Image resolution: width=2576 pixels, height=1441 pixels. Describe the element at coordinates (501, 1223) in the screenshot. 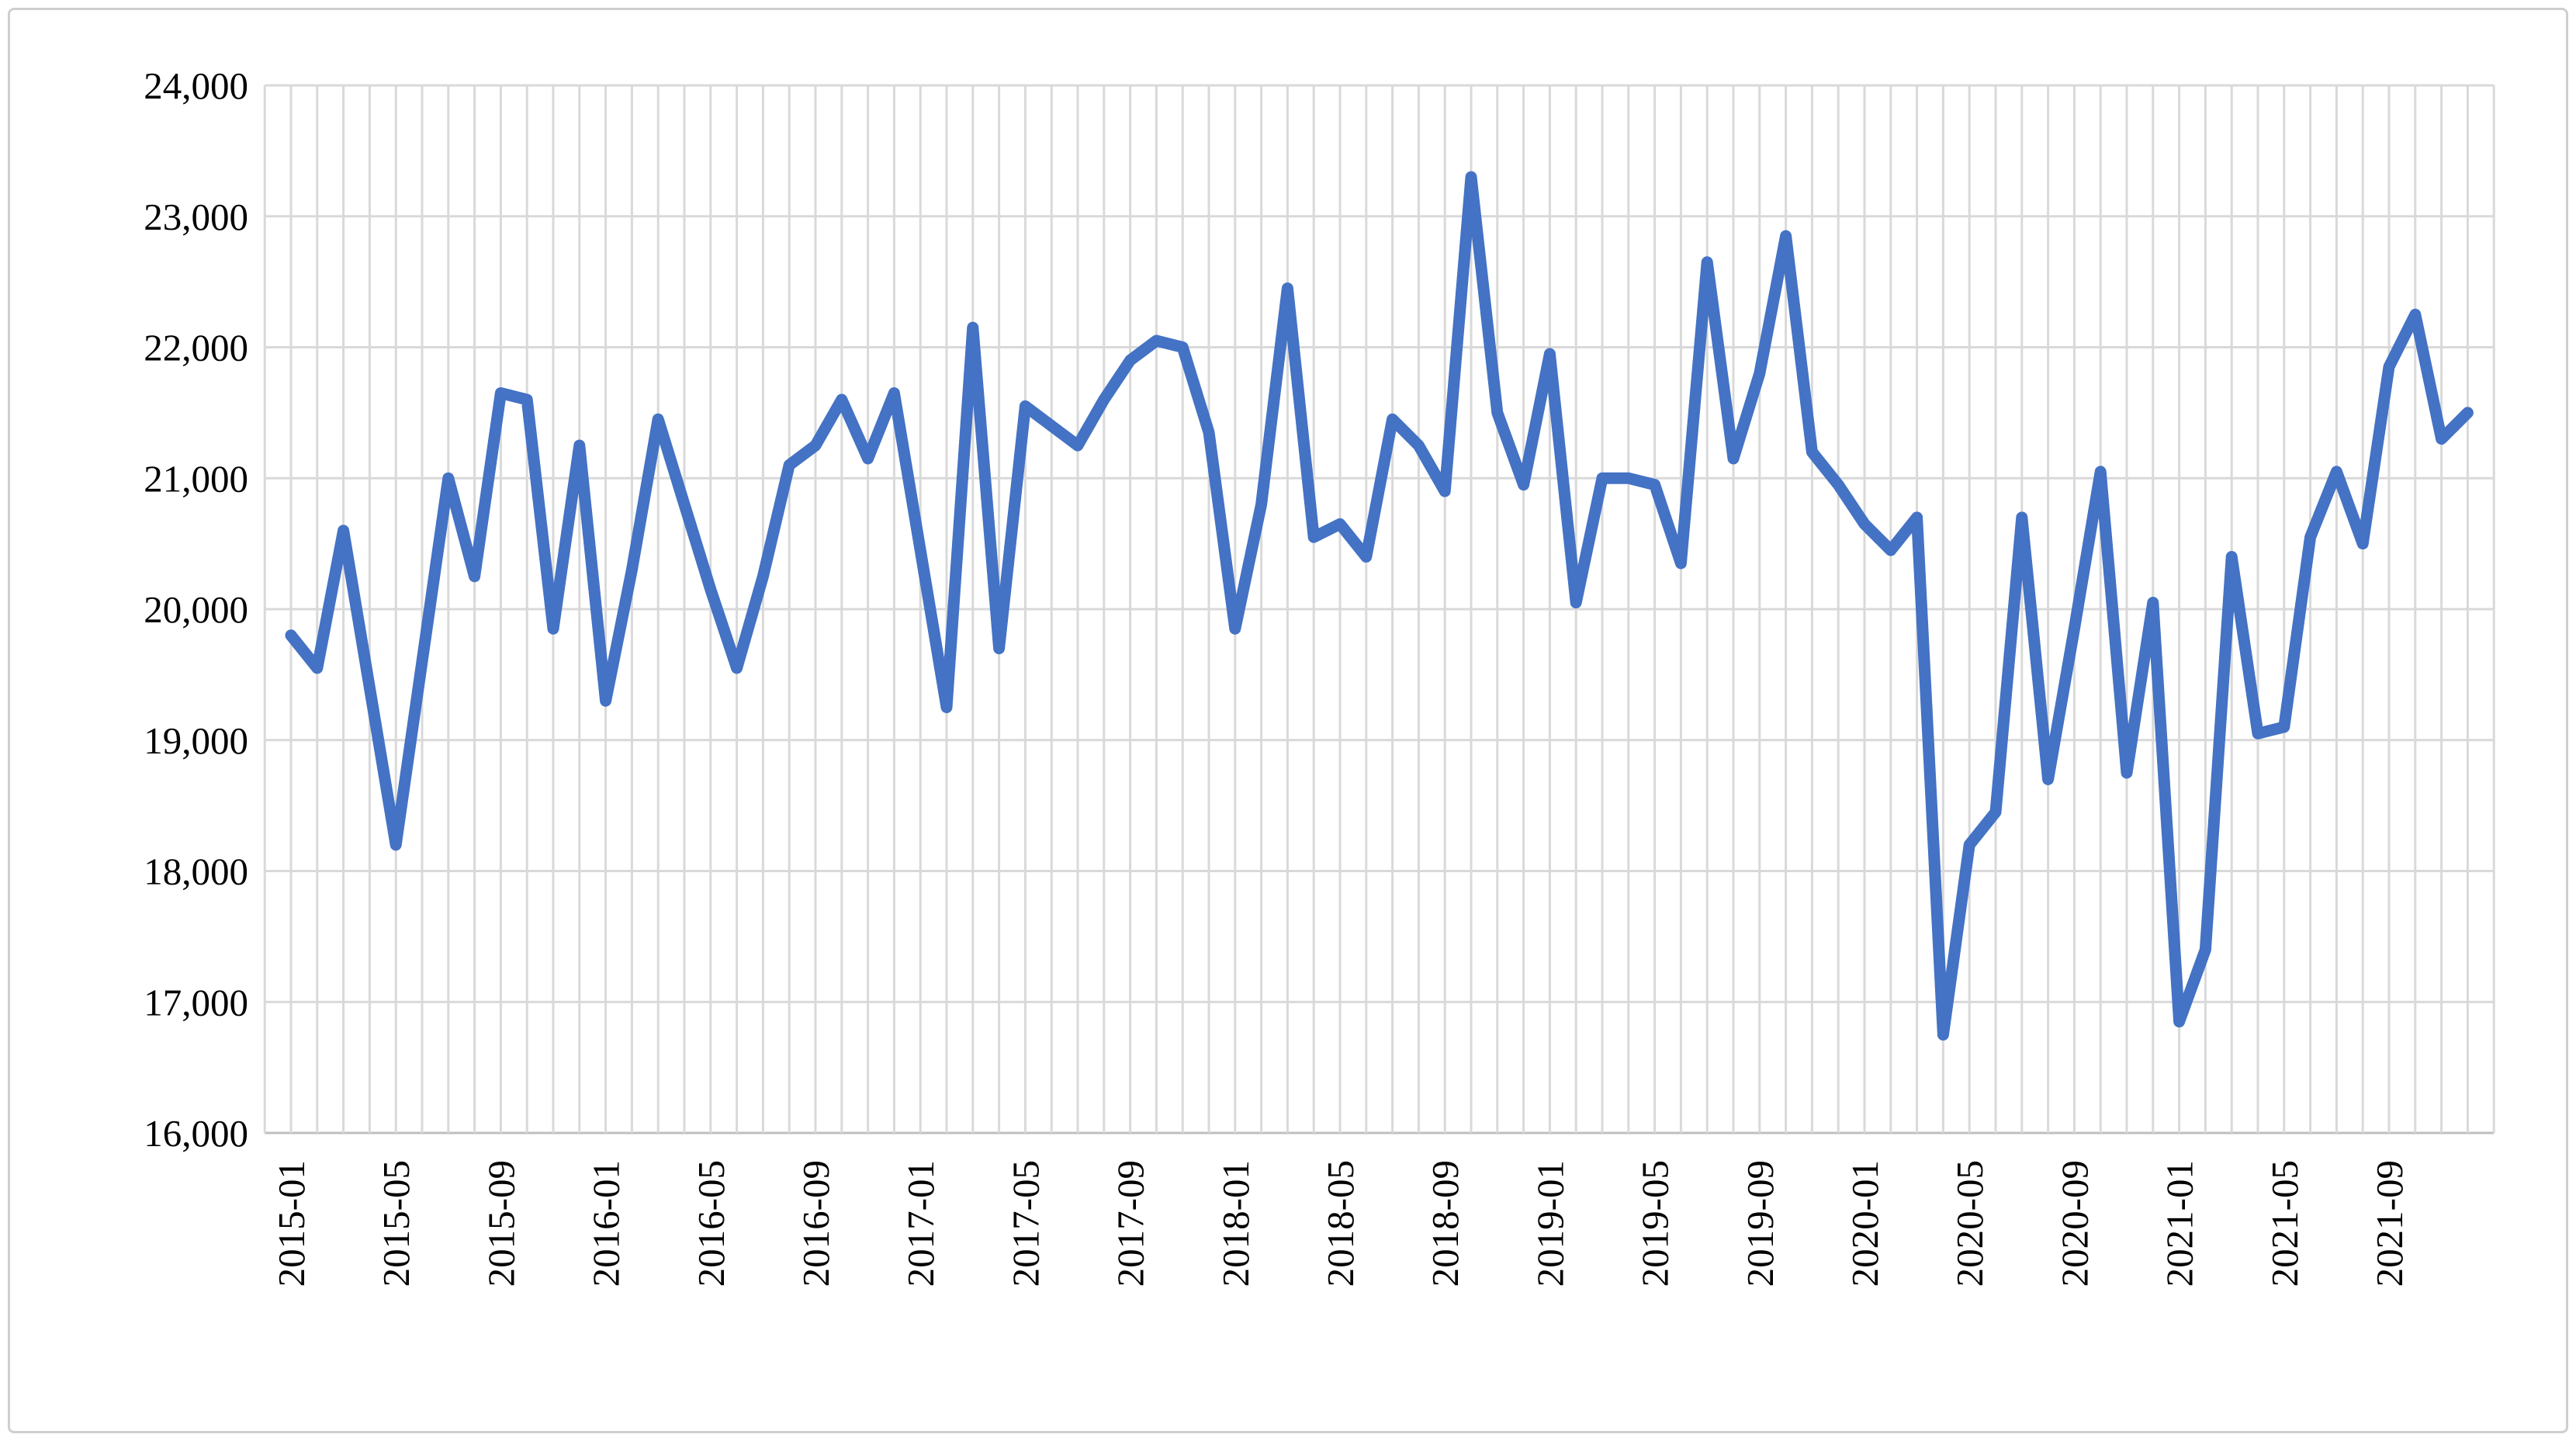

I see `x-tick-label: 2015-09` at that location.